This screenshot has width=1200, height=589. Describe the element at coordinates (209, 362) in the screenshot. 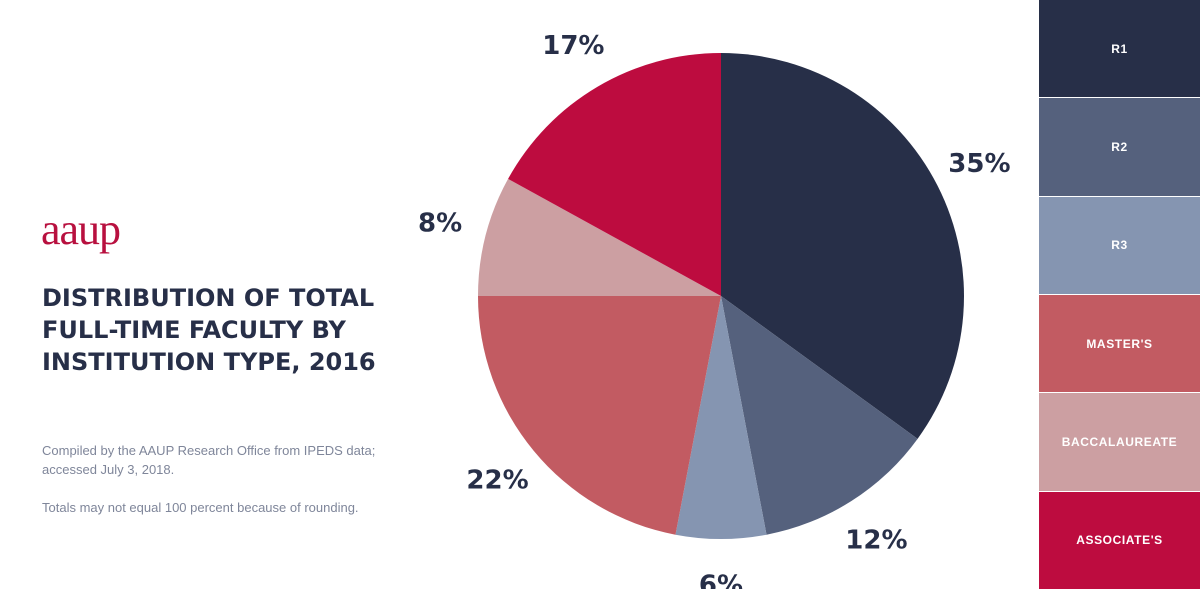

I see `title-line: INSTITUTION TYPE, 2016` at that location.